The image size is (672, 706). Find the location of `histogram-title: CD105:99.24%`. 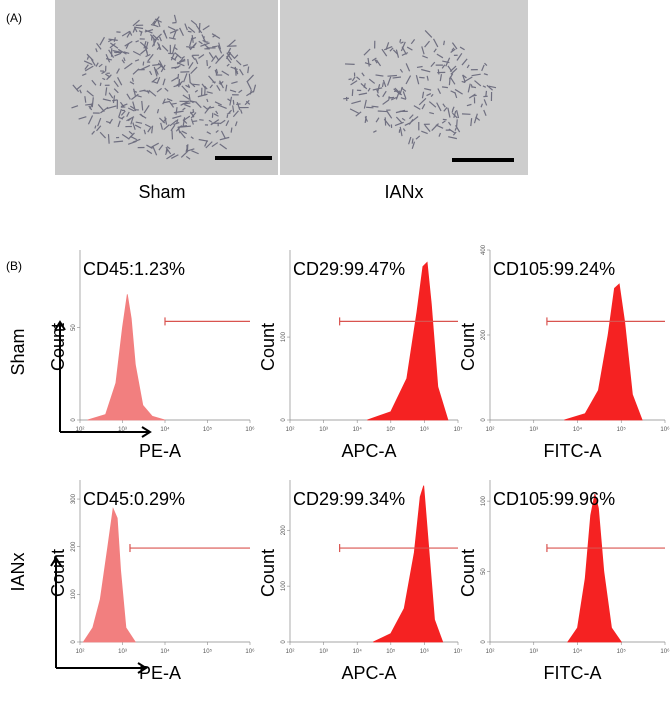

histogram-title: CD105:99.24% is located at coordinates (554, 269).